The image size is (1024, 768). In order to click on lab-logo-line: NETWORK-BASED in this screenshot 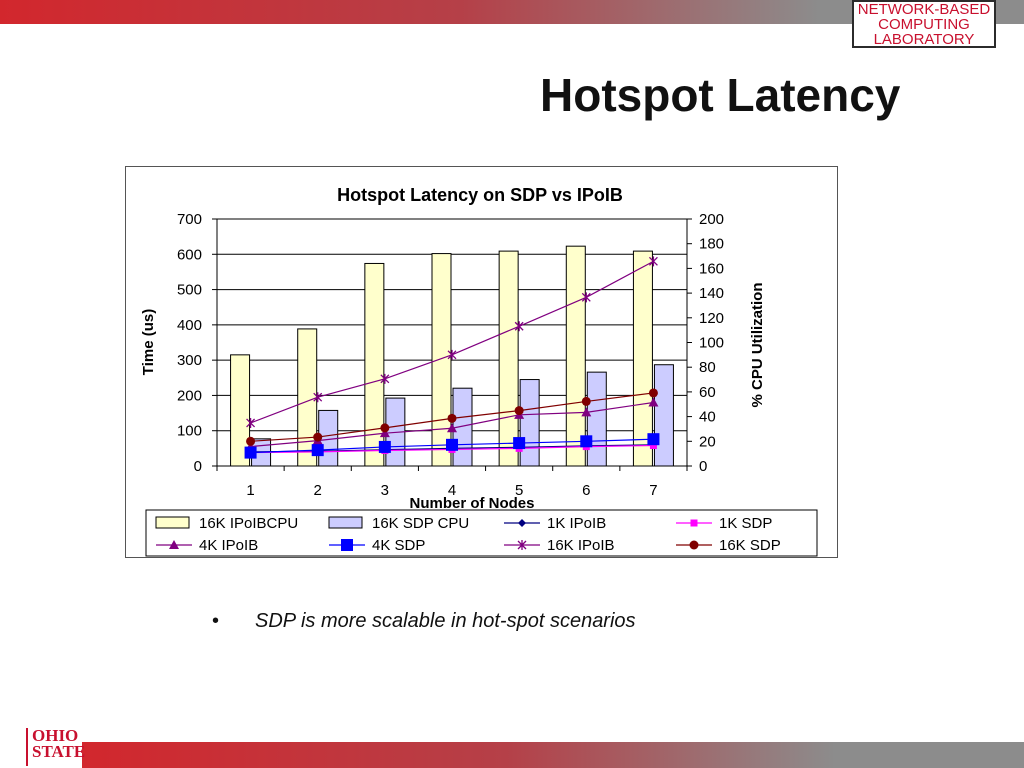, I will do `click(924, 9)`.